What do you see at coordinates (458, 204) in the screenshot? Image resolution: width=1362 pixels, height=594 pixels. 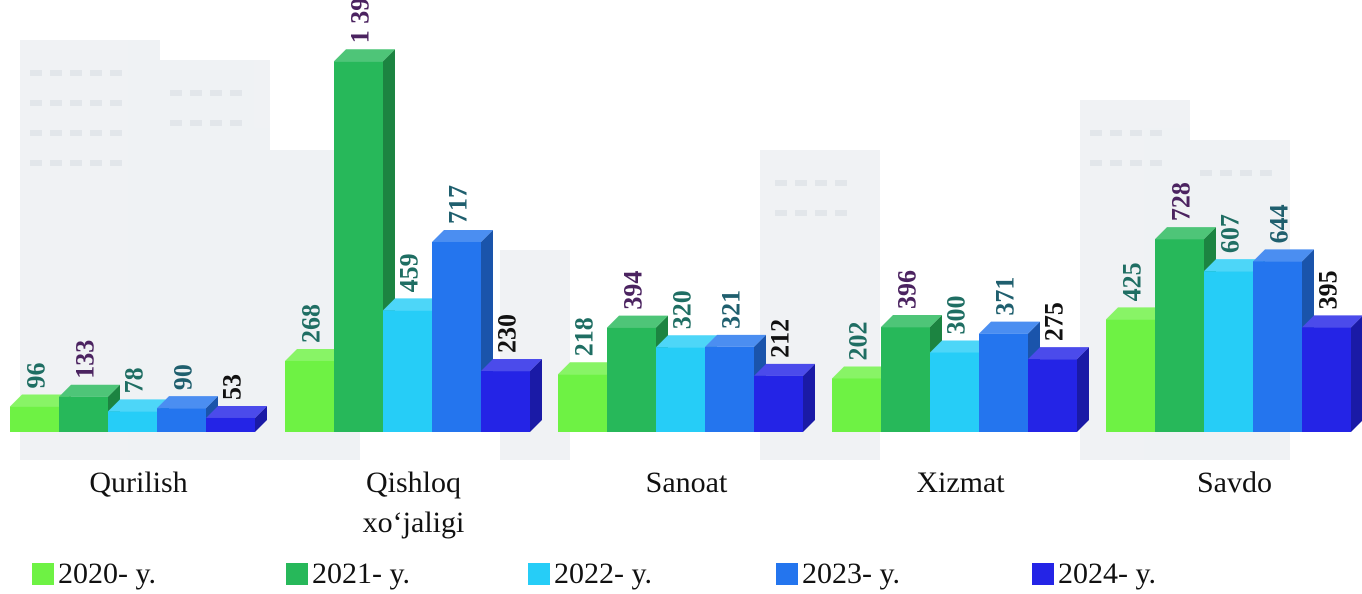 I see `data-label: 717` at bounding box center [458, 204].